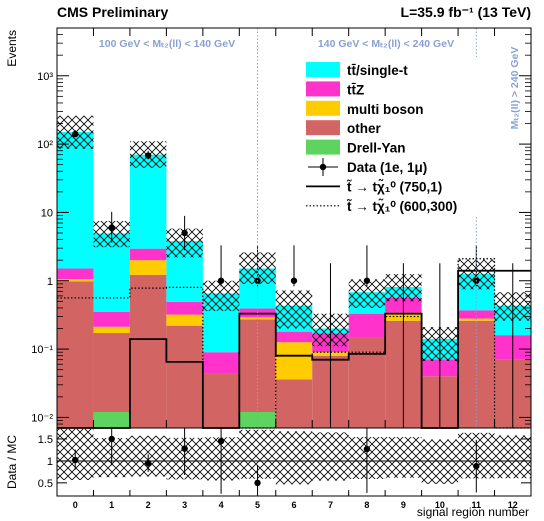  What do you see at coordinates (364, 128) in the screenshot?
I see `legend-label-3: other` at bounding box center [364, 128].